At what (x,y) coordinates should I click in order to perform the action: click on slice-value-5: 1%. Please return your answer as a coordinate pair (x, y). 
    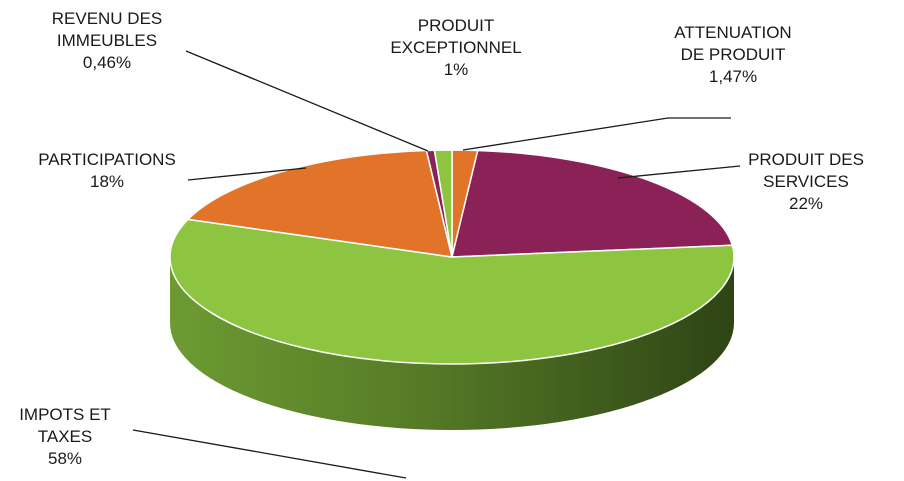
    Looking at the image, I should click on (456, 69).